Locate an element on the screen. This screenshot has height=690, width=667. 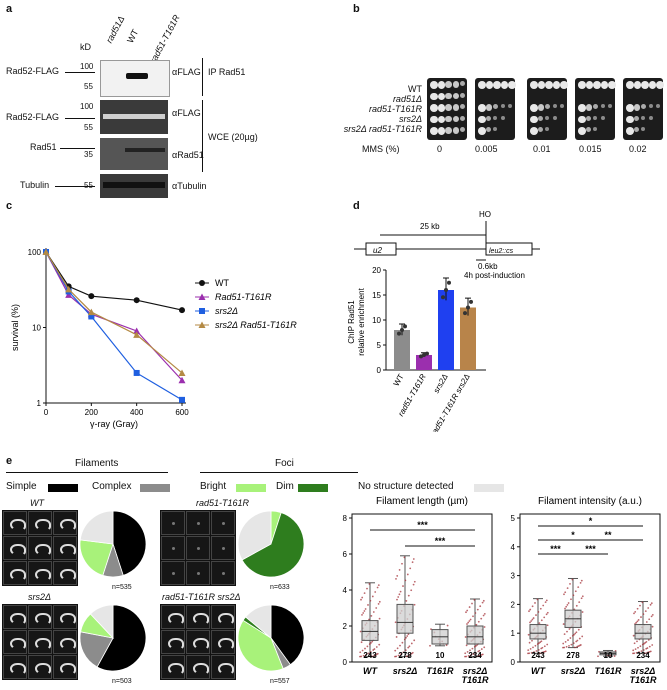
micrograph-double is located at coordinates (198, 642).